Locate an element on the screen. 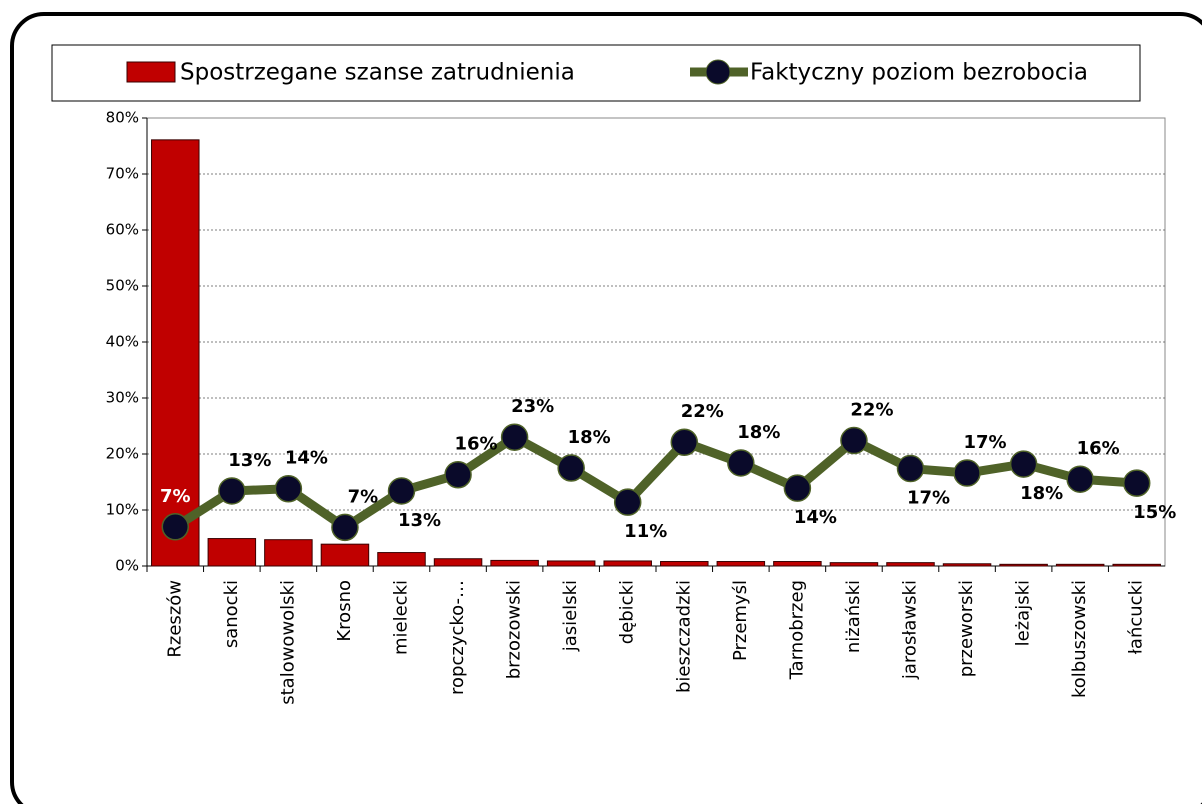 This screenshot has height=804, width=1202. y-tick-label: 20% is located at coordinates (122, 454).